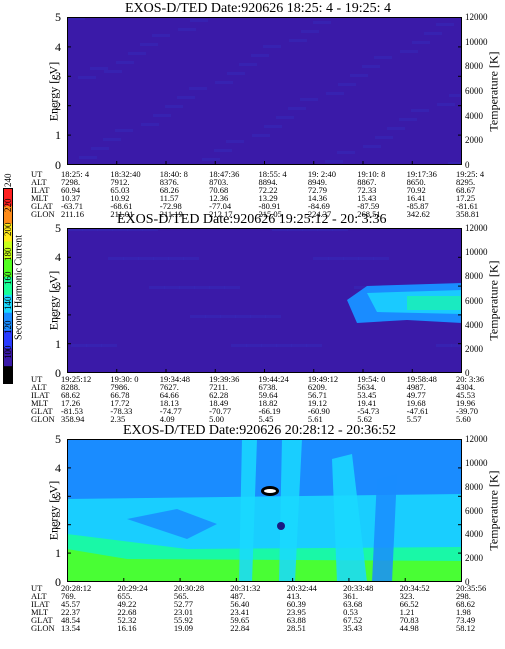 The width and height of the screenshot is (505, 649). I want to click on info-cell: 52.32, so click(127, 620).